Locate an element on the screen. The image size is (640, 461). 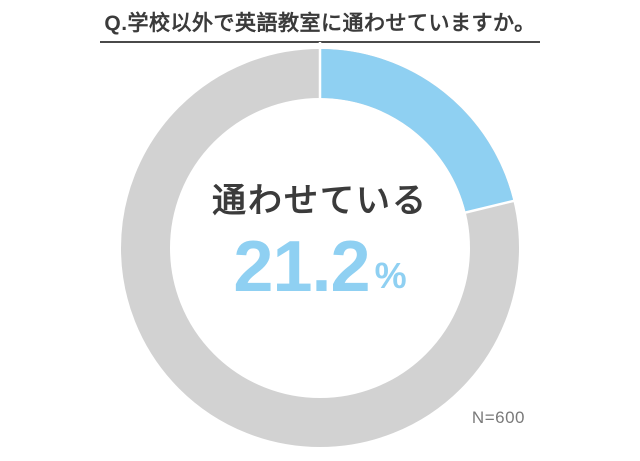
segment-gap-line is located at coordinates (489, 207).